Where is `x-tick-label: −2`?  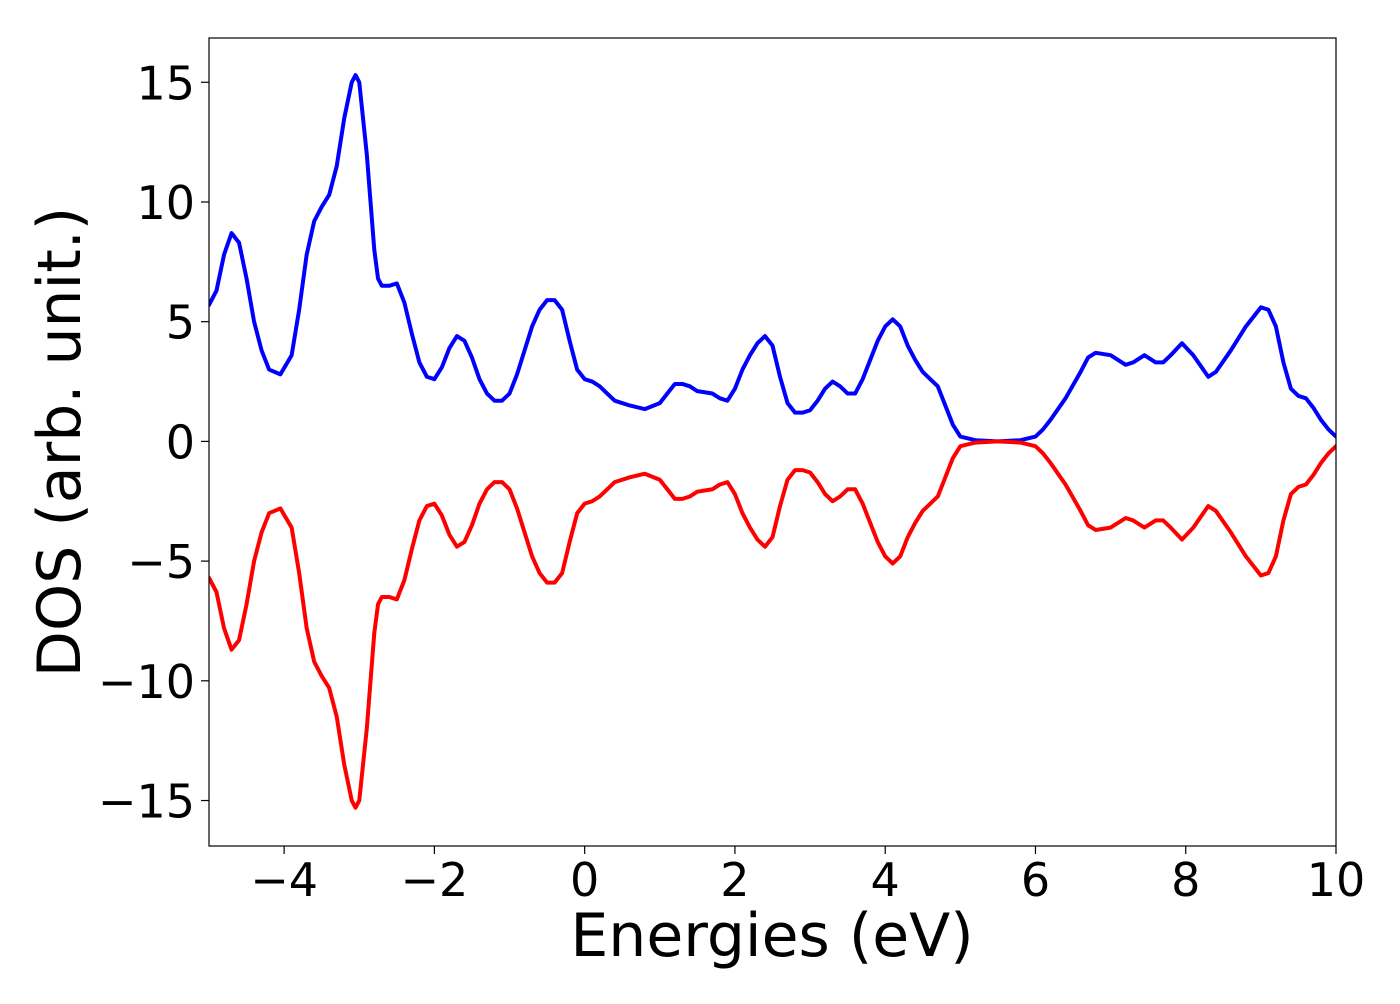
x-tick-label: −2 is located at coordinates (434, 880).